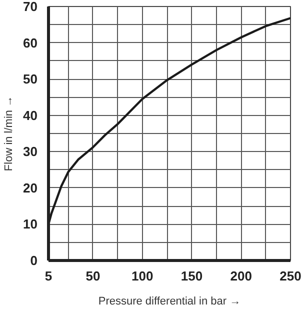 Image resolution: width=304 pixels, height=310 pixels. I want to click on y-tick-label: 50, so click(30, 79).